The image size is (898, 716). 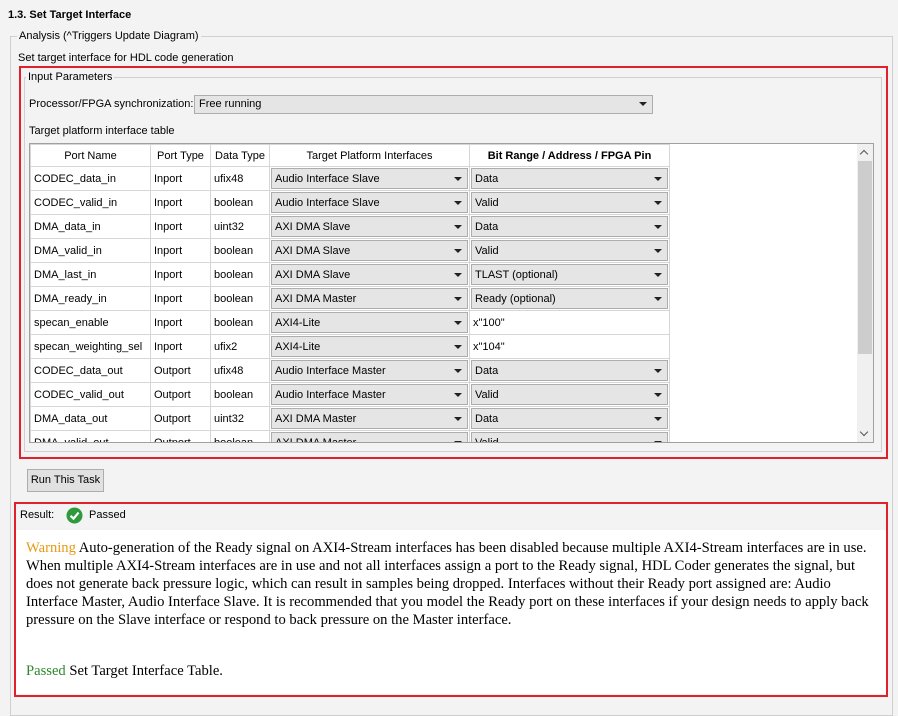 I want to click on scroll-up, so click(x=864, y=154).